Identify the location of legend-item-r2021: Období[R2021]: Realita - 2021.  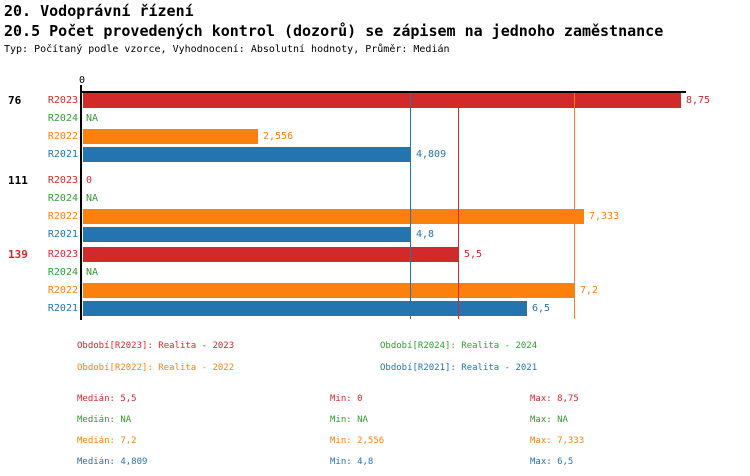
(459, 368).